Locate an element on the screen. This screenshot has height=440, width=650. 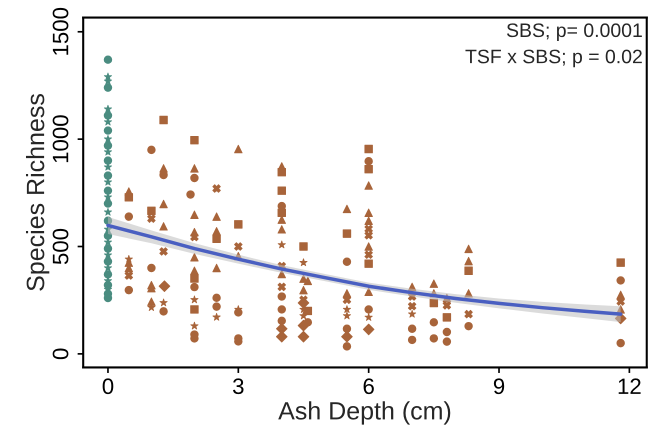
y-tick-label: 1500 is located at coordinates (60, 31).